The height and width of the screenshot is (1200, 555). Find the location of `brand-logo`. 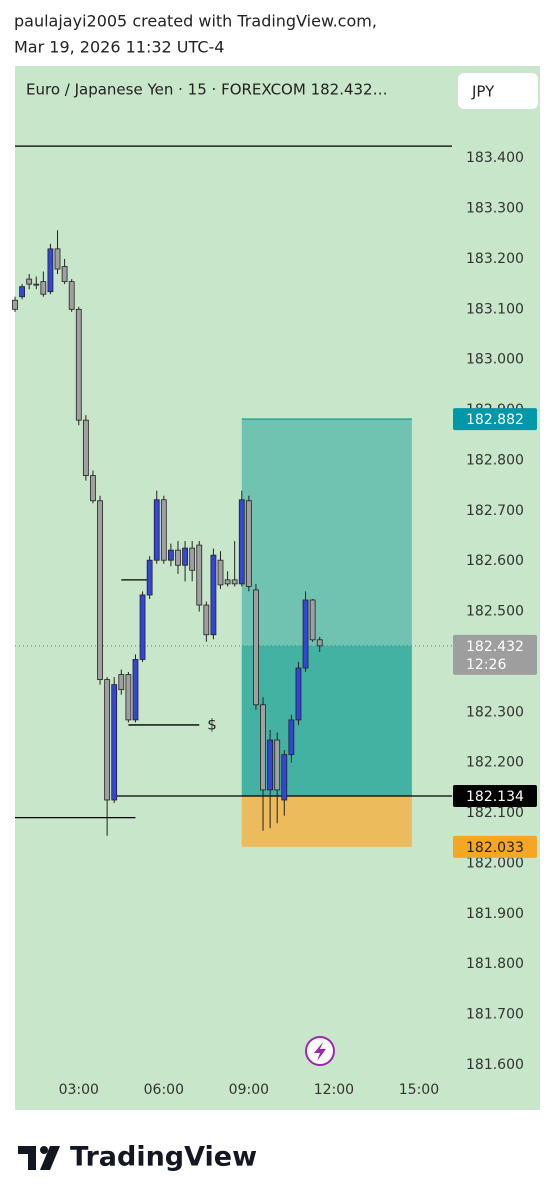

brand-logo is located at coordinates (39, 1158).